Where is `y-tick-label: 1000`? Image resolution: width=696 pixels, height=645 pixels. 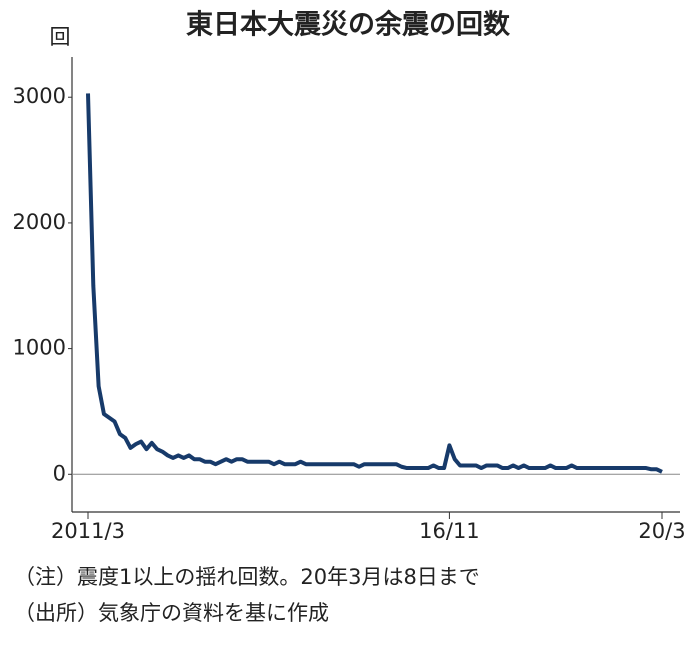 y-tick-label: 1000 is located at coordinates (39, 348).